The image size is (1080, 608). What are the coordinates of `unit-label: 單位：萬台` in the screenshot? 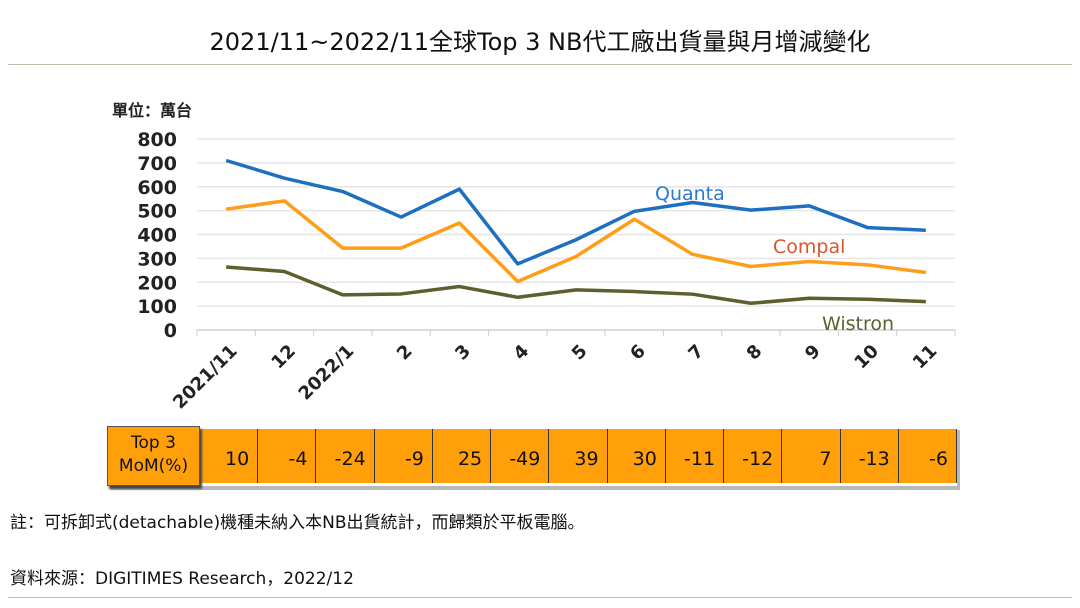 It's located at (152, 110).